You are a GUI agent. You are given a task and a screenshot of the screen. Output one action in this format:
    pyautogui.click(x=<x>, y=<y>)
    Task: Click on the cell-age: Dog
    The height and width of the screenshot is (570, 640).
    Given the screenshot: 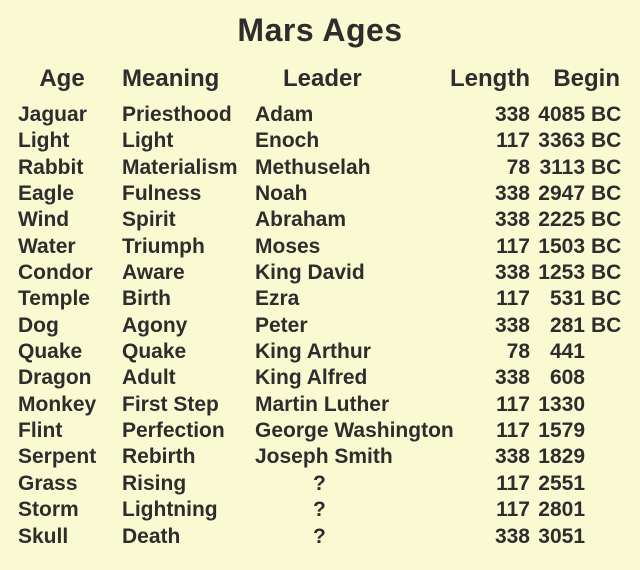 What is the action you would take?
    pyautogui.click(x=38, y=325)
    